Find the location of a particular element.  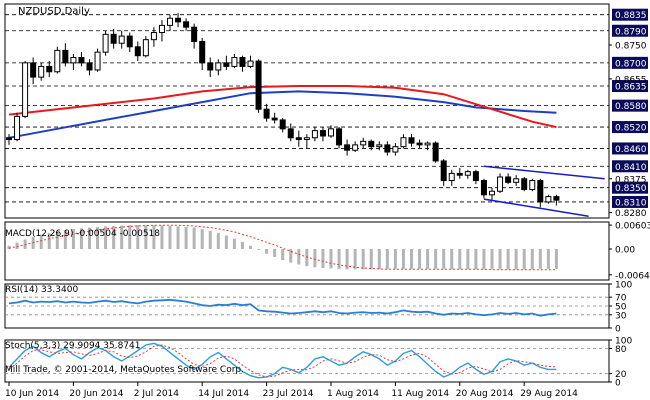

x-axis-tick-label: 20 Aug 2014 is located at coordinates (485, 394).